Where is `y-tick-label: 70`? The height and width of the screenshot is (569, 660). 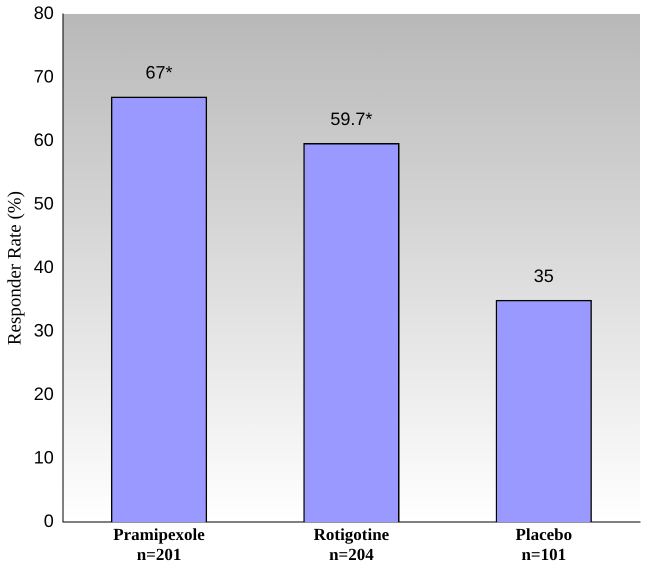
y-tick-label: 70 is located at coordinates (44, 76).